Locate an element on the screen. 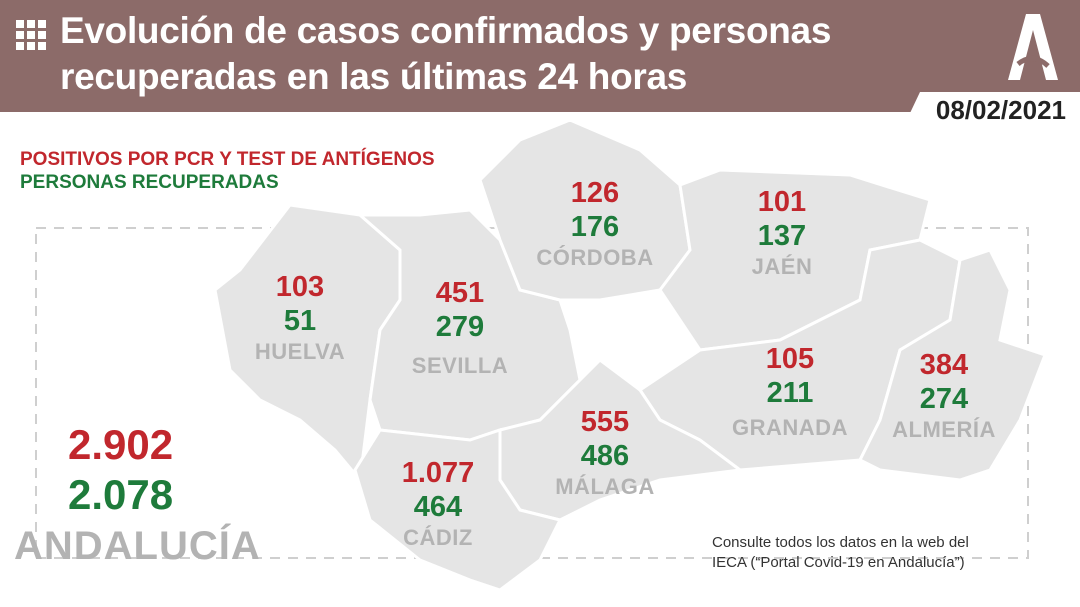 This screenshot has width=1080, height=607. province-label-cadiz: 1.077 464 CÁDIZ is located at coordinates (438, 504).